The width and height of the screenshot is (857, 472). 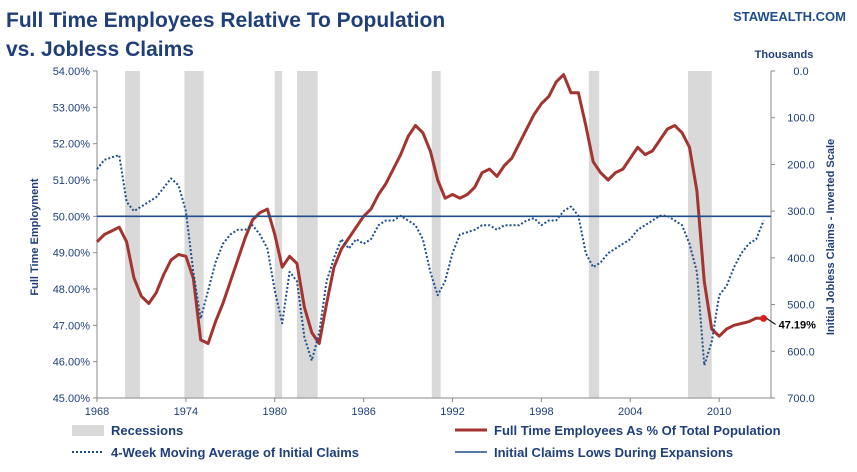 What do you see at coordinates (789, 16) in the screenshot?
I see `brand-logo-text: STAWEALTH.COM` at bounding box center [789, 16].